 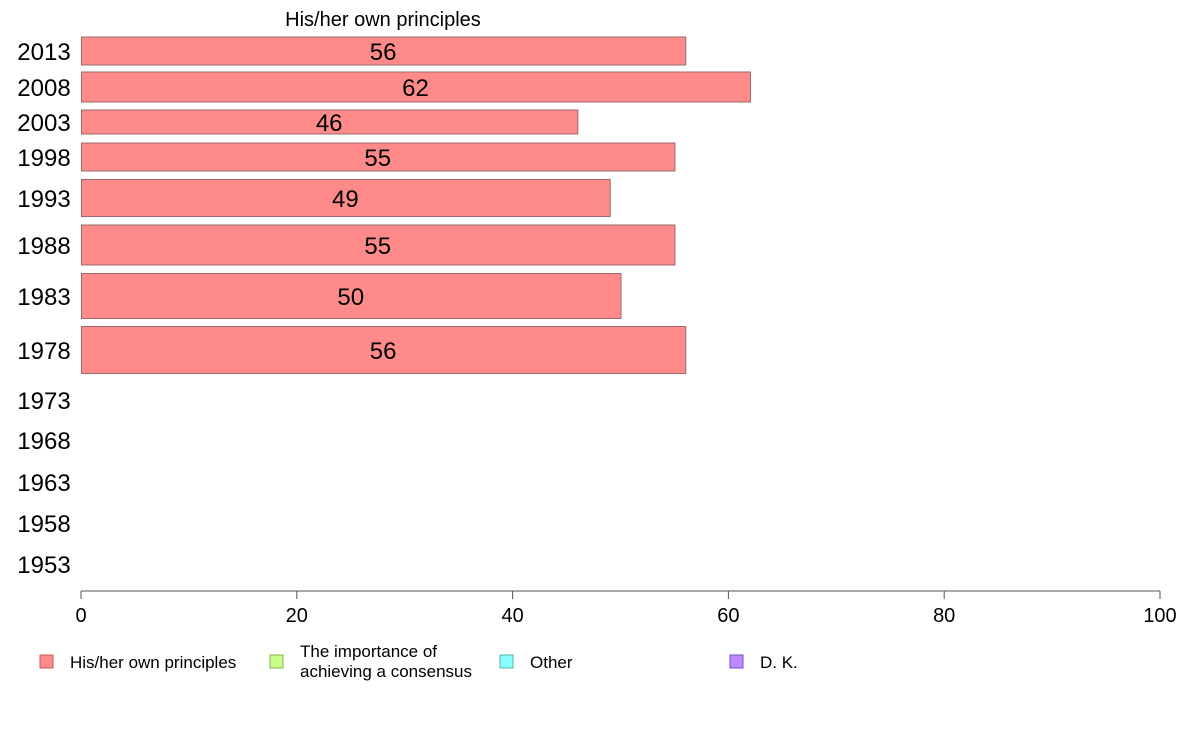 What do you see at coordinates (386, 671) in the screenshot?
I see `legend-label-2-line-2: achieving a consensus` at bounding box center [386, 671].